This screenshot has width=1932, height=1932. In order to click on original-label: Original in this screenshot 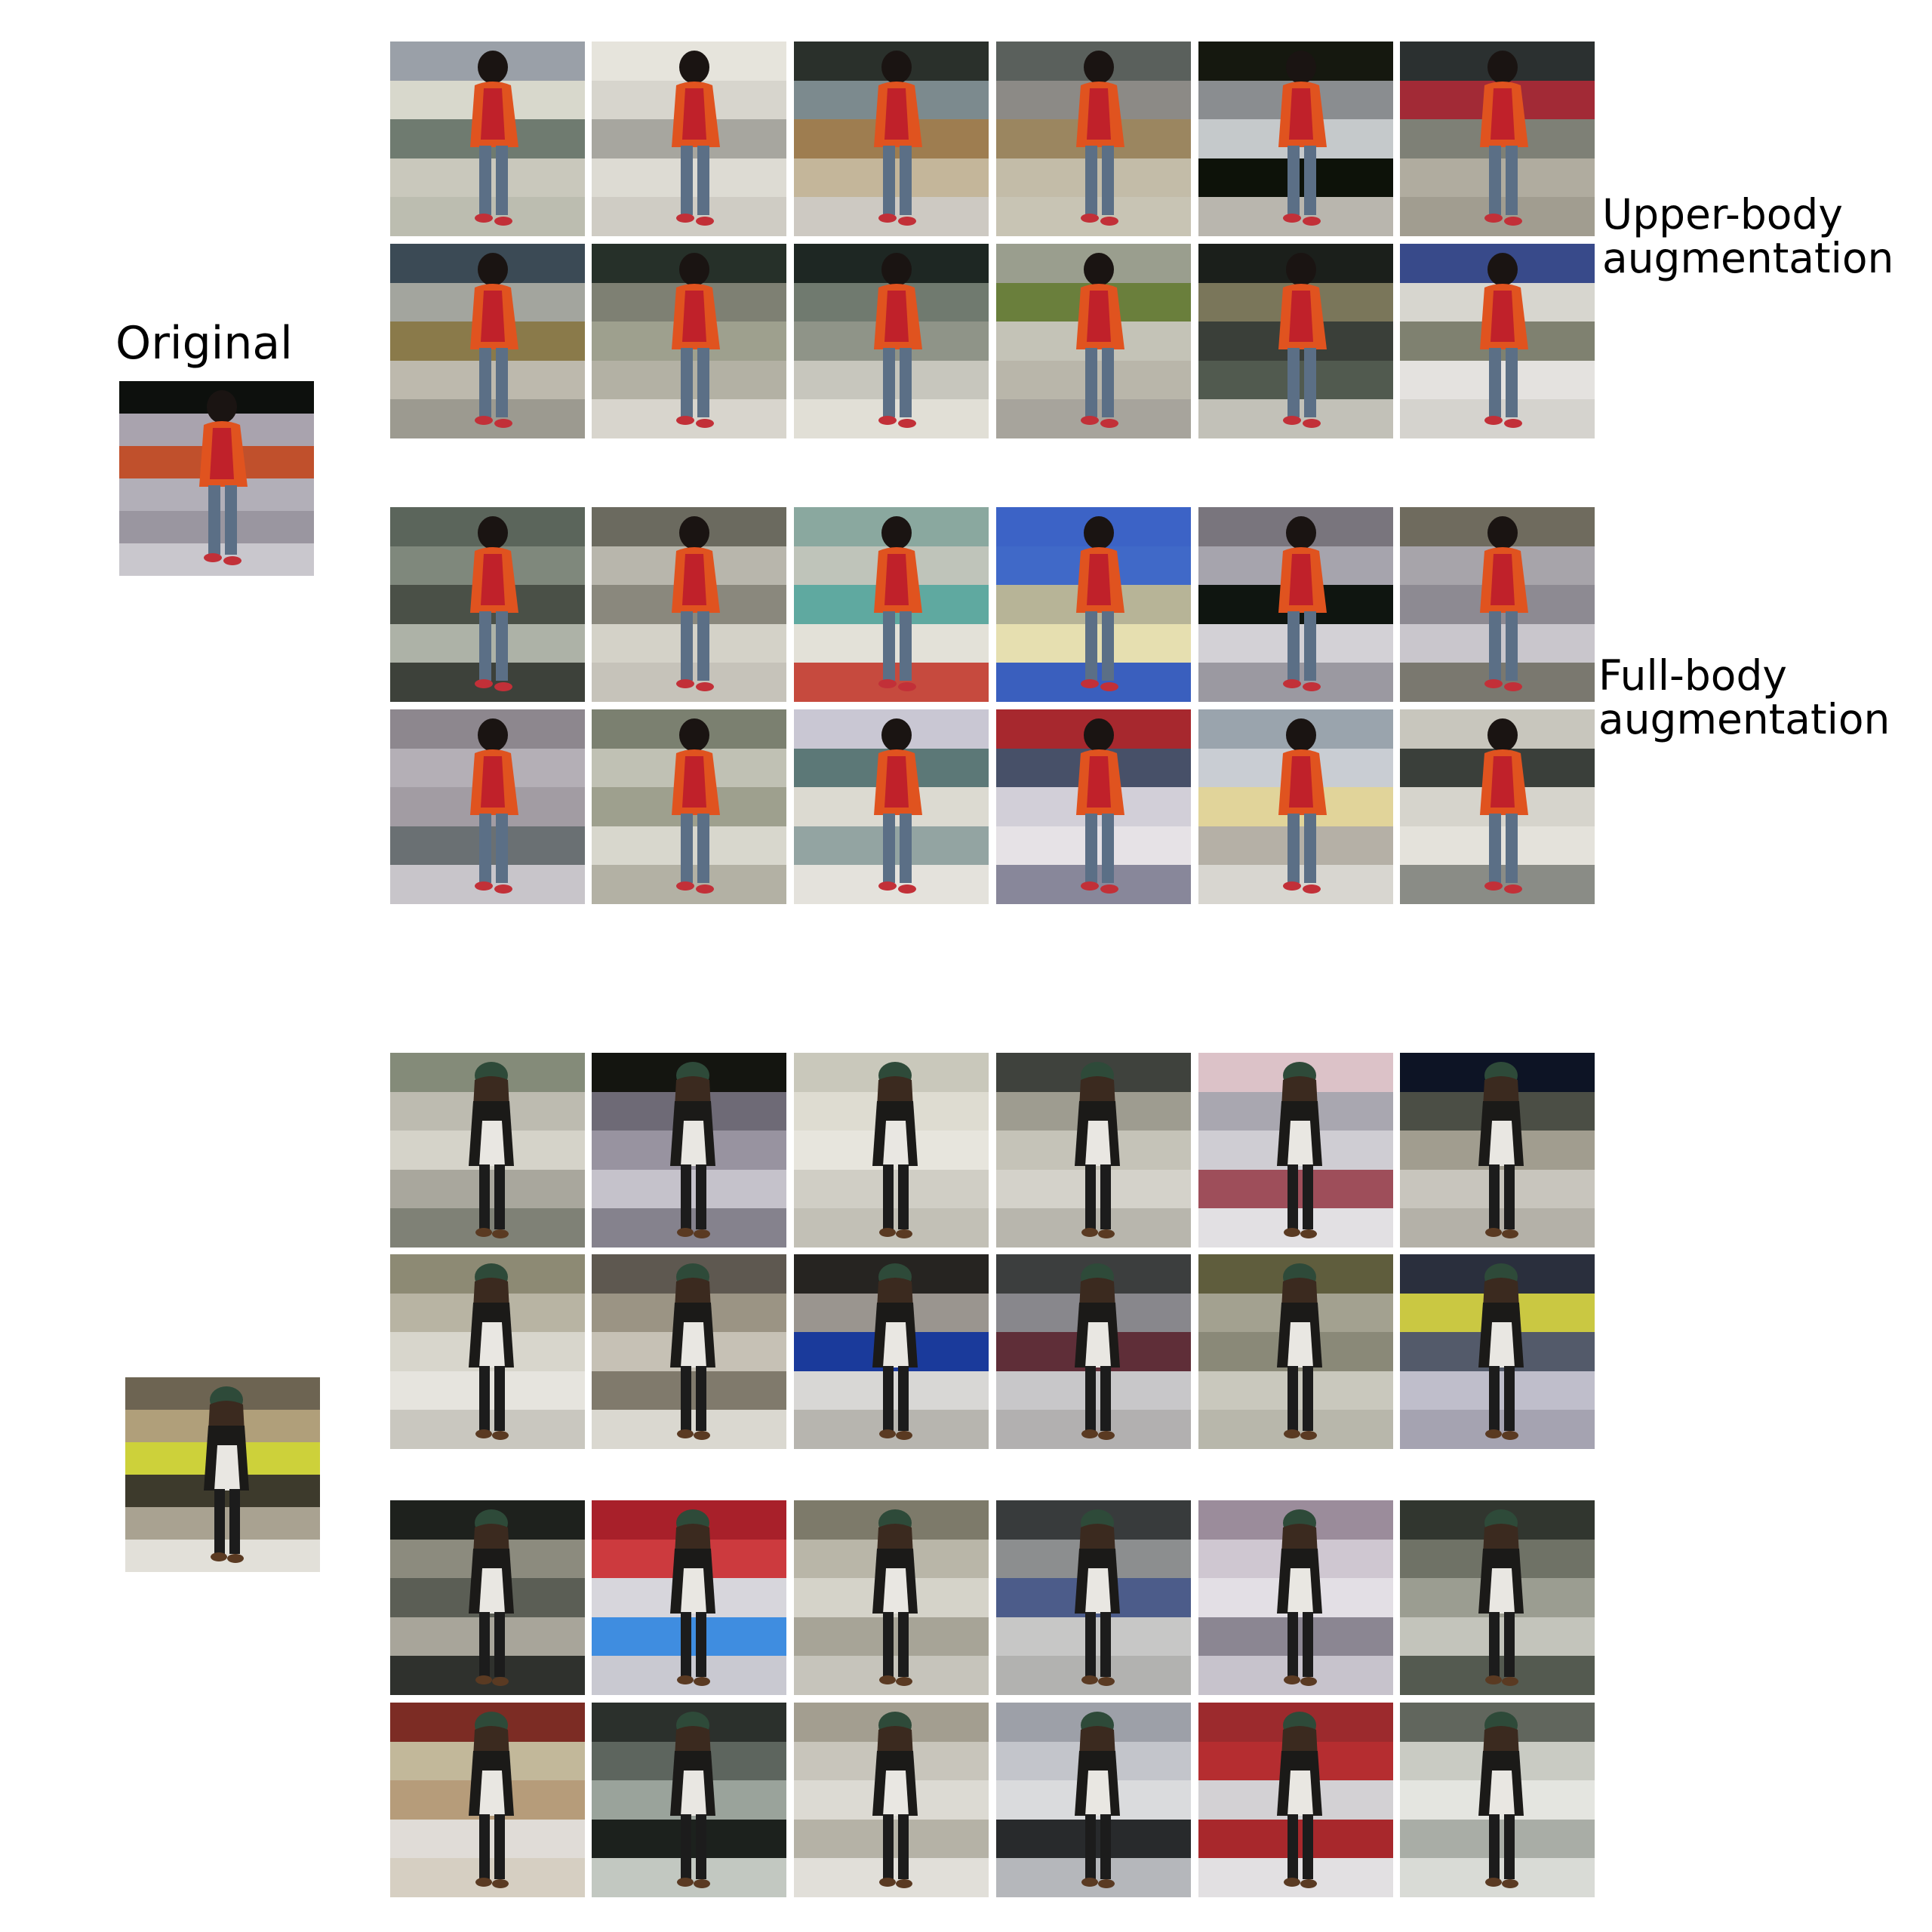, I will do `click(204, 343)`.